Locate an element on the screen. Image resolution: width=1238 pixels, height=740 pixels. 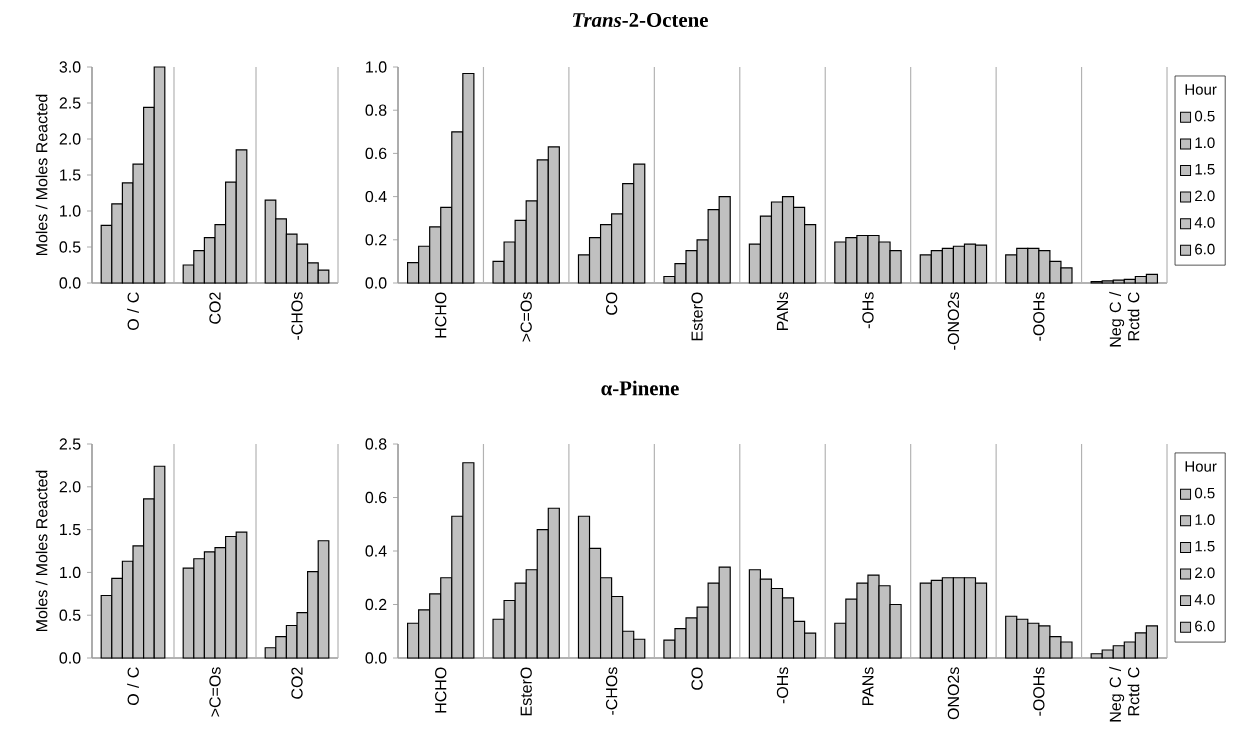
chart-title: Trans-2-Octene is located at coordinates (640, 19).